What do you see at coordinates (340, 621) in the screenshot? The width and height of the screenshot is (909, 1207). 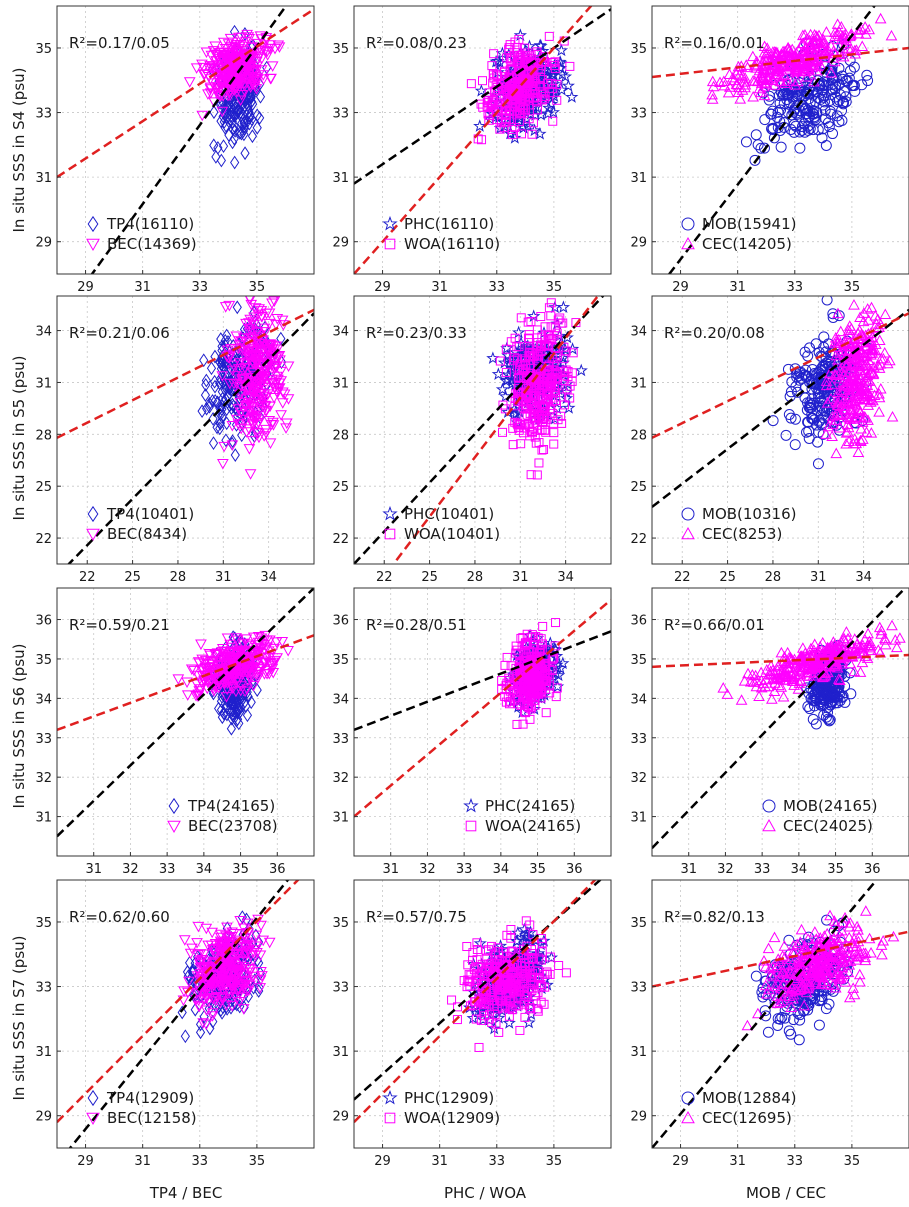 I see `y-tick-label: 36` at bounding box center [340, 621].